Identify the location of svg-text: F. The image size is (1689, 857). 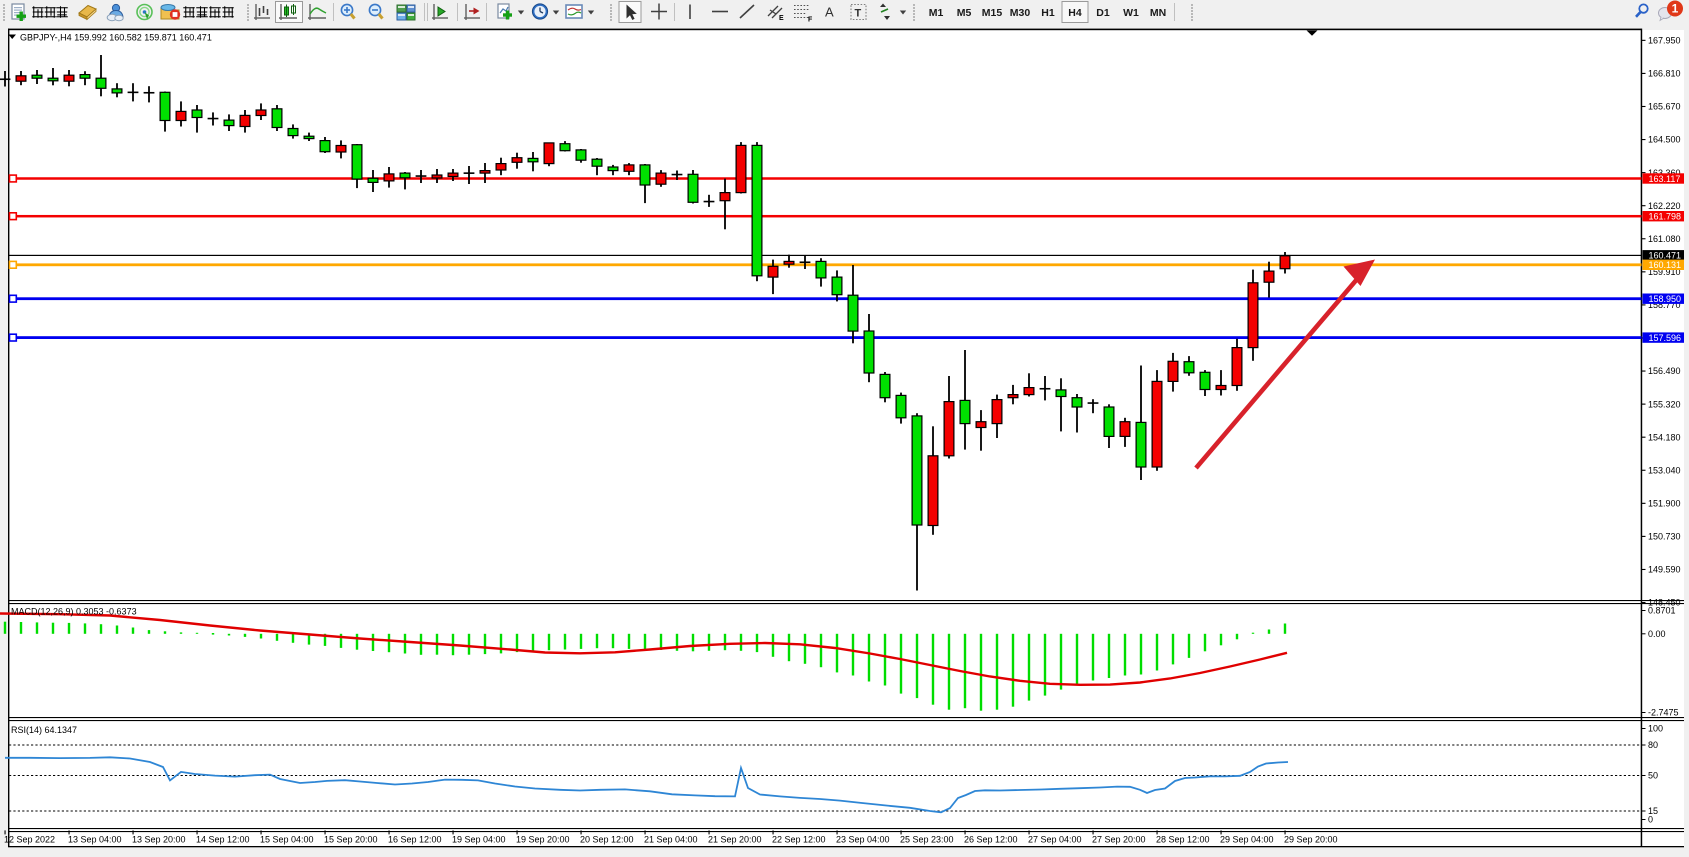
(810, 20).